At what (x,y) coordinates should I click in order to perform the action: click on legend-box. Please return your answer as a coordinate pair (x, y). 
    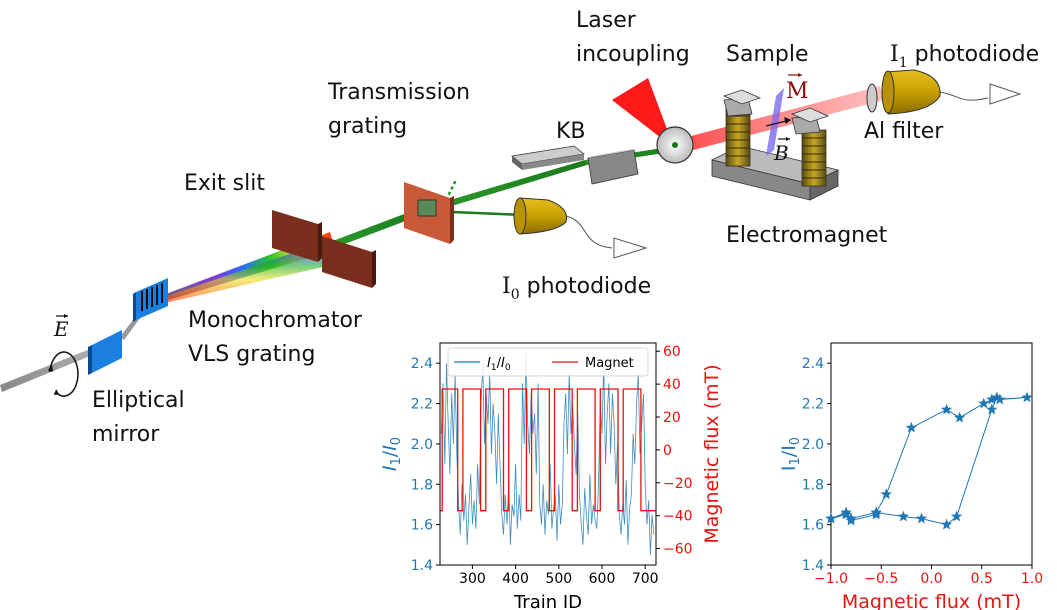
    Looking at the image, I should click on (548, 362).